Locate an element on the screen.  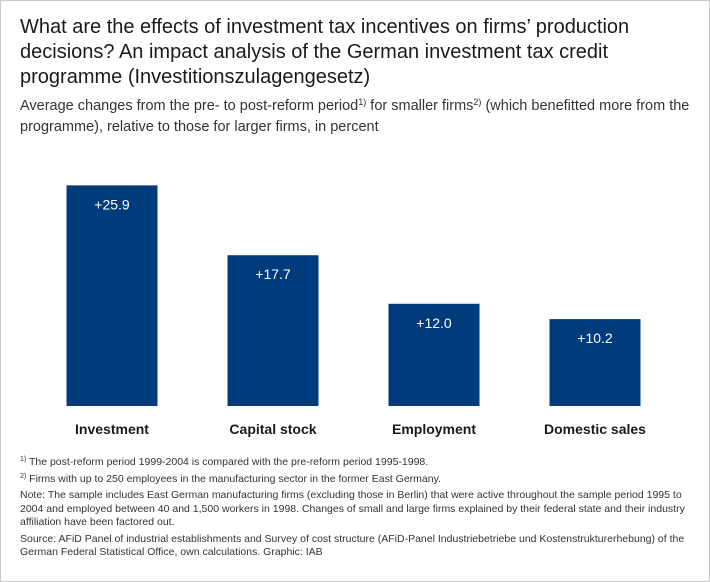
subtitle-part-2: for smaller firms is located at coordinates (420, 106).